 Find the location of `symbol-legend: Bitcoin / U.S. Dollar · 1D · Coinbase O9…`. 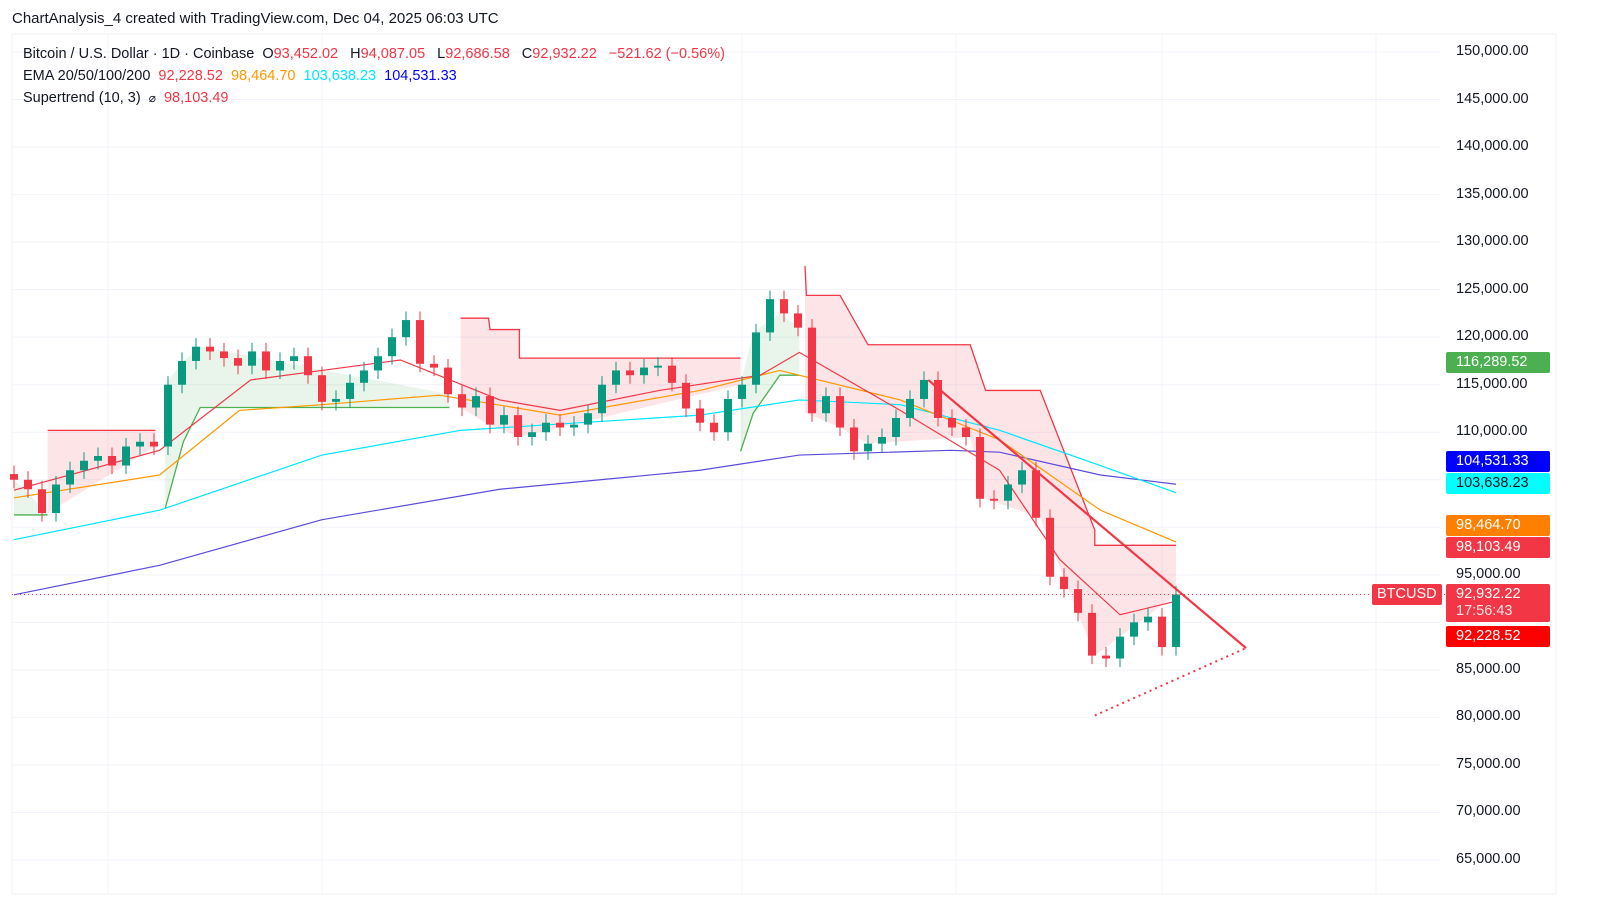

symbol-legend: Bitcoin / U.S. Dollar · 1D · Coinbase O9… is located at coordinates (376, 54).